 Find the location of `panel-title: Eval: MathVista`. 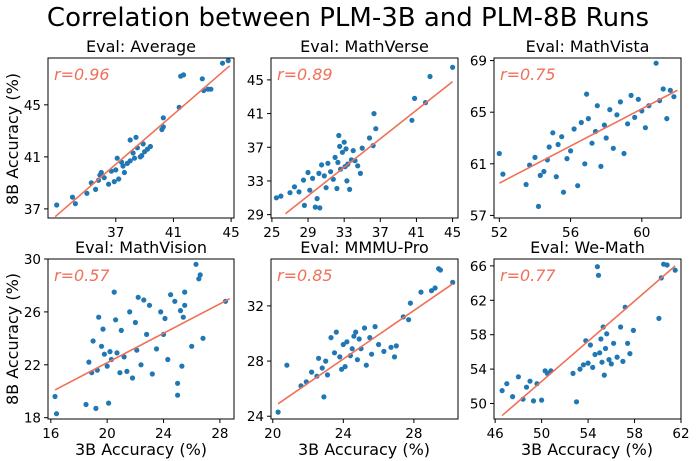

panel-title: Eval: MathVista is located at coordinates (588, 46).